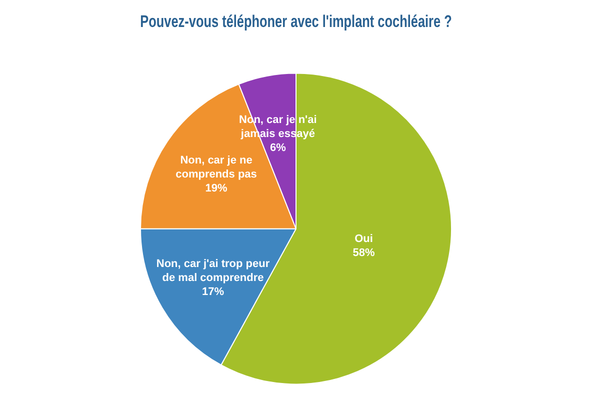 Image resolution: width=592 pixels, height=417 pixels. What do you see at coordinates (278, 148) in the screenshot?
I see `data-label: 6%` at bounding box center [278, 148].